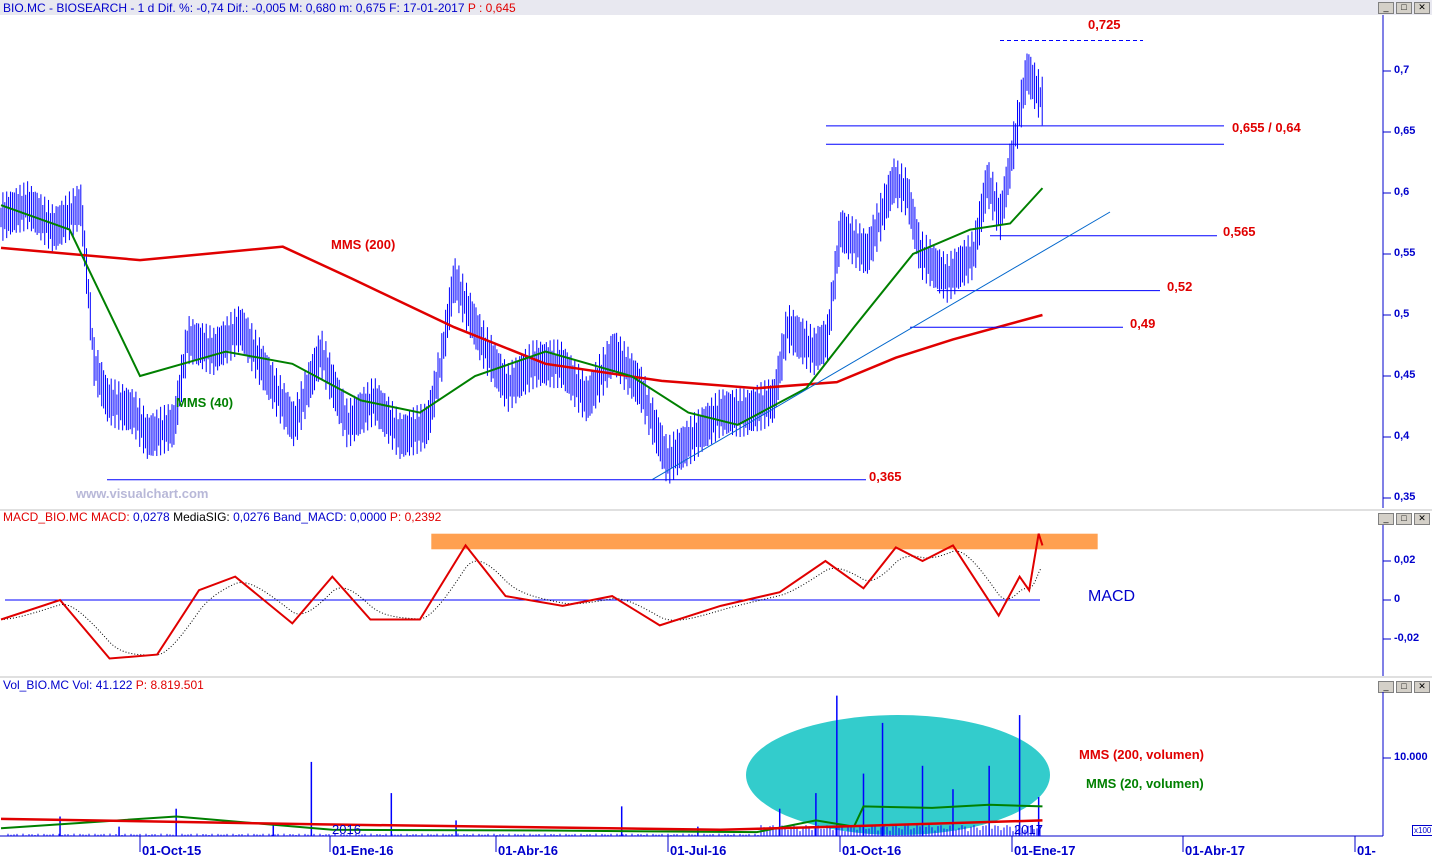  Describe the element at coordinates (1405, 560) in the screenshot. I see `macd-tick: 0,02` at that location.